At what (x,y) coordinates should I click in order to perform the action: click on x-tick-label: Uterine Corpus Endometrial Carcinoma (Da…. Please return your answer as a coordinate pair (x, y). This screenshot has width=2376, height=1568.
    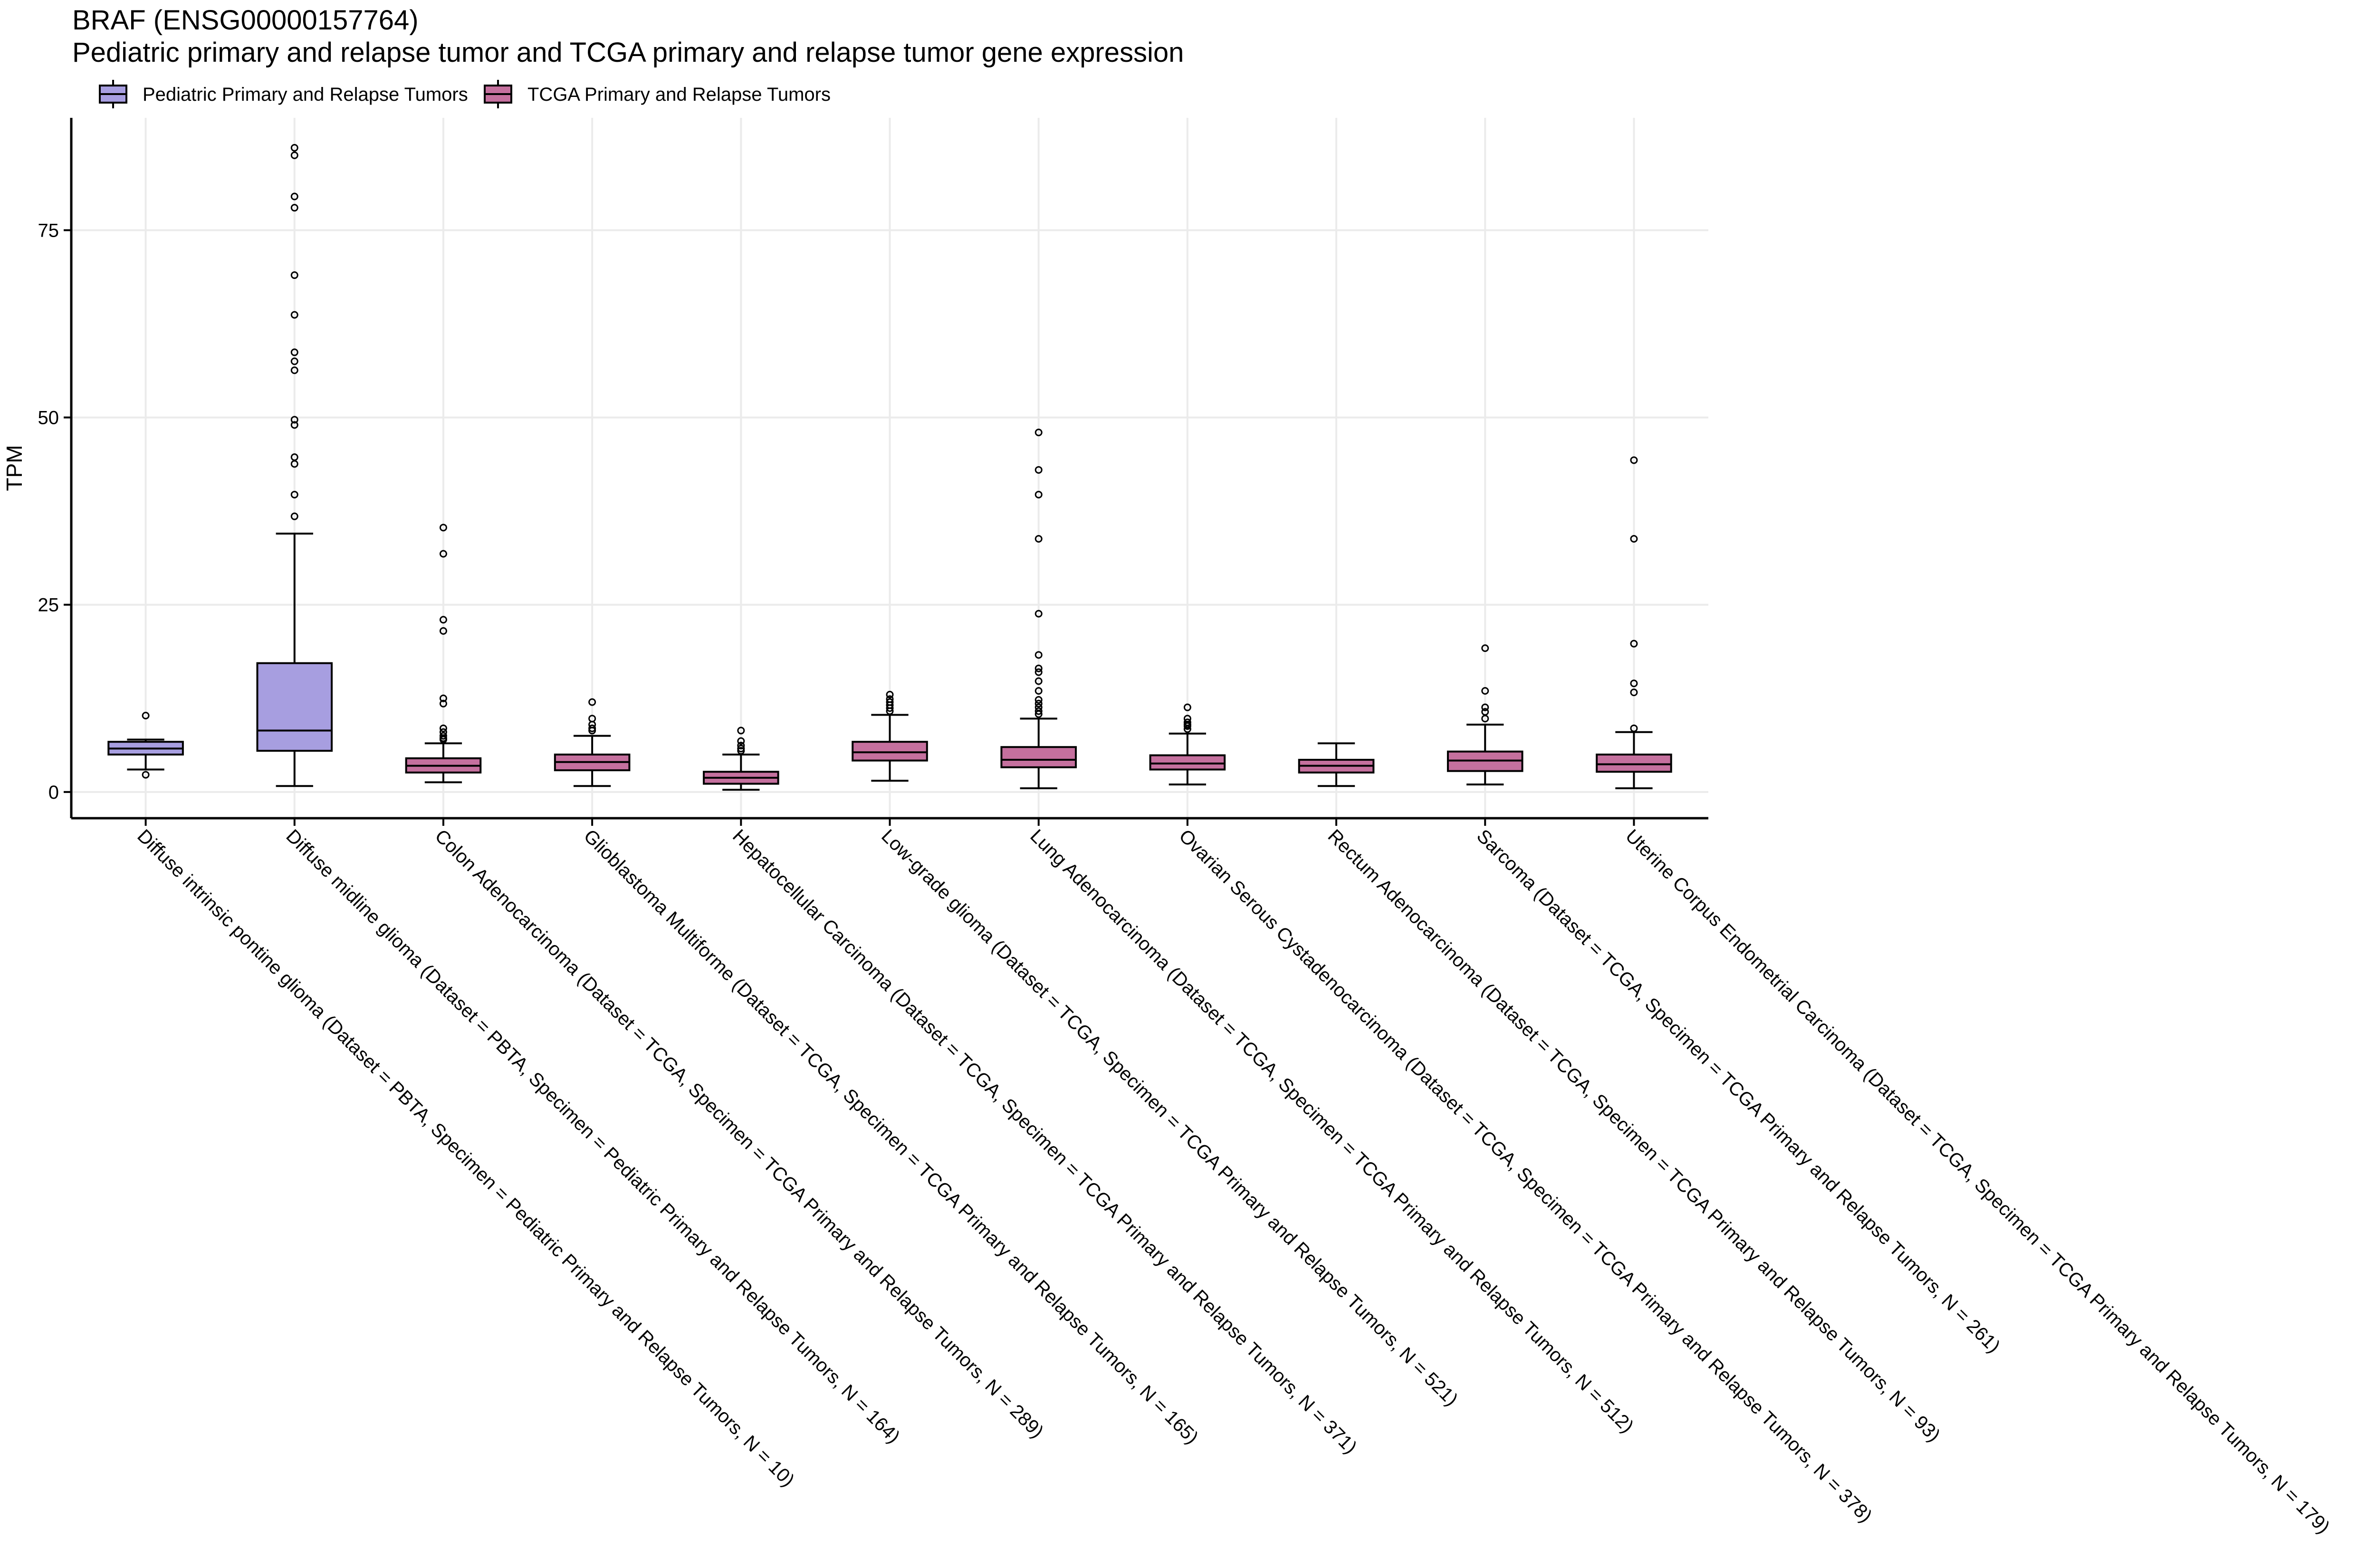
    Looking at the image, I should click on (1977, 1181).